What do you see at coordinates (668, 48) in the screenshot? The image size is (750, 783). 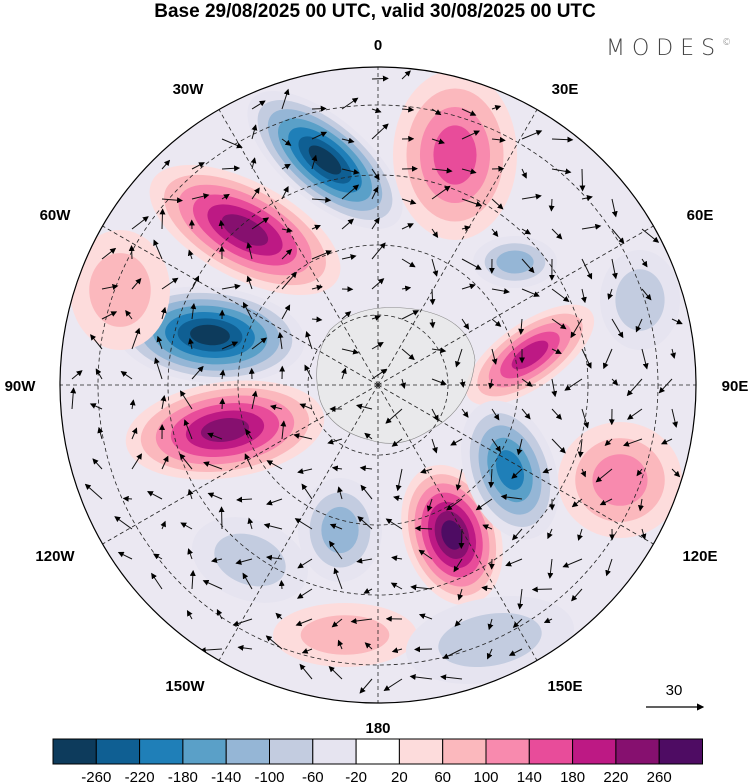 I see `modes-logo: MODES©` at bounding box center [668, 48].